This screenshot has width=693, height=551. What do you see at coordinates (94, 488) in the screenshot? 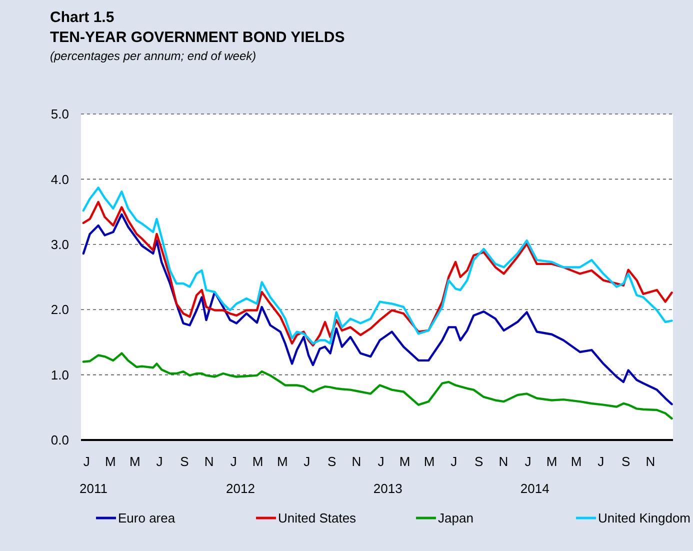
I see `x-tick-label: 2011` at bounding box center [94, 488].